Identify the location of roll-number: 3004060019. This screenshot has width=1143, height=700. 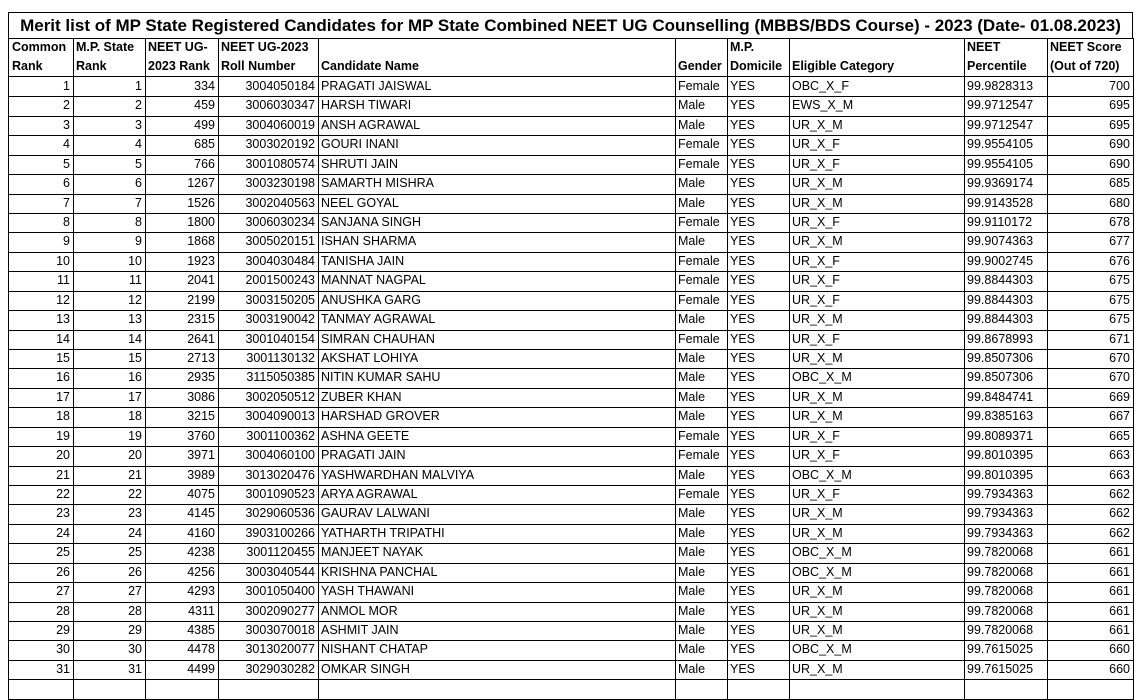
(268, 126).